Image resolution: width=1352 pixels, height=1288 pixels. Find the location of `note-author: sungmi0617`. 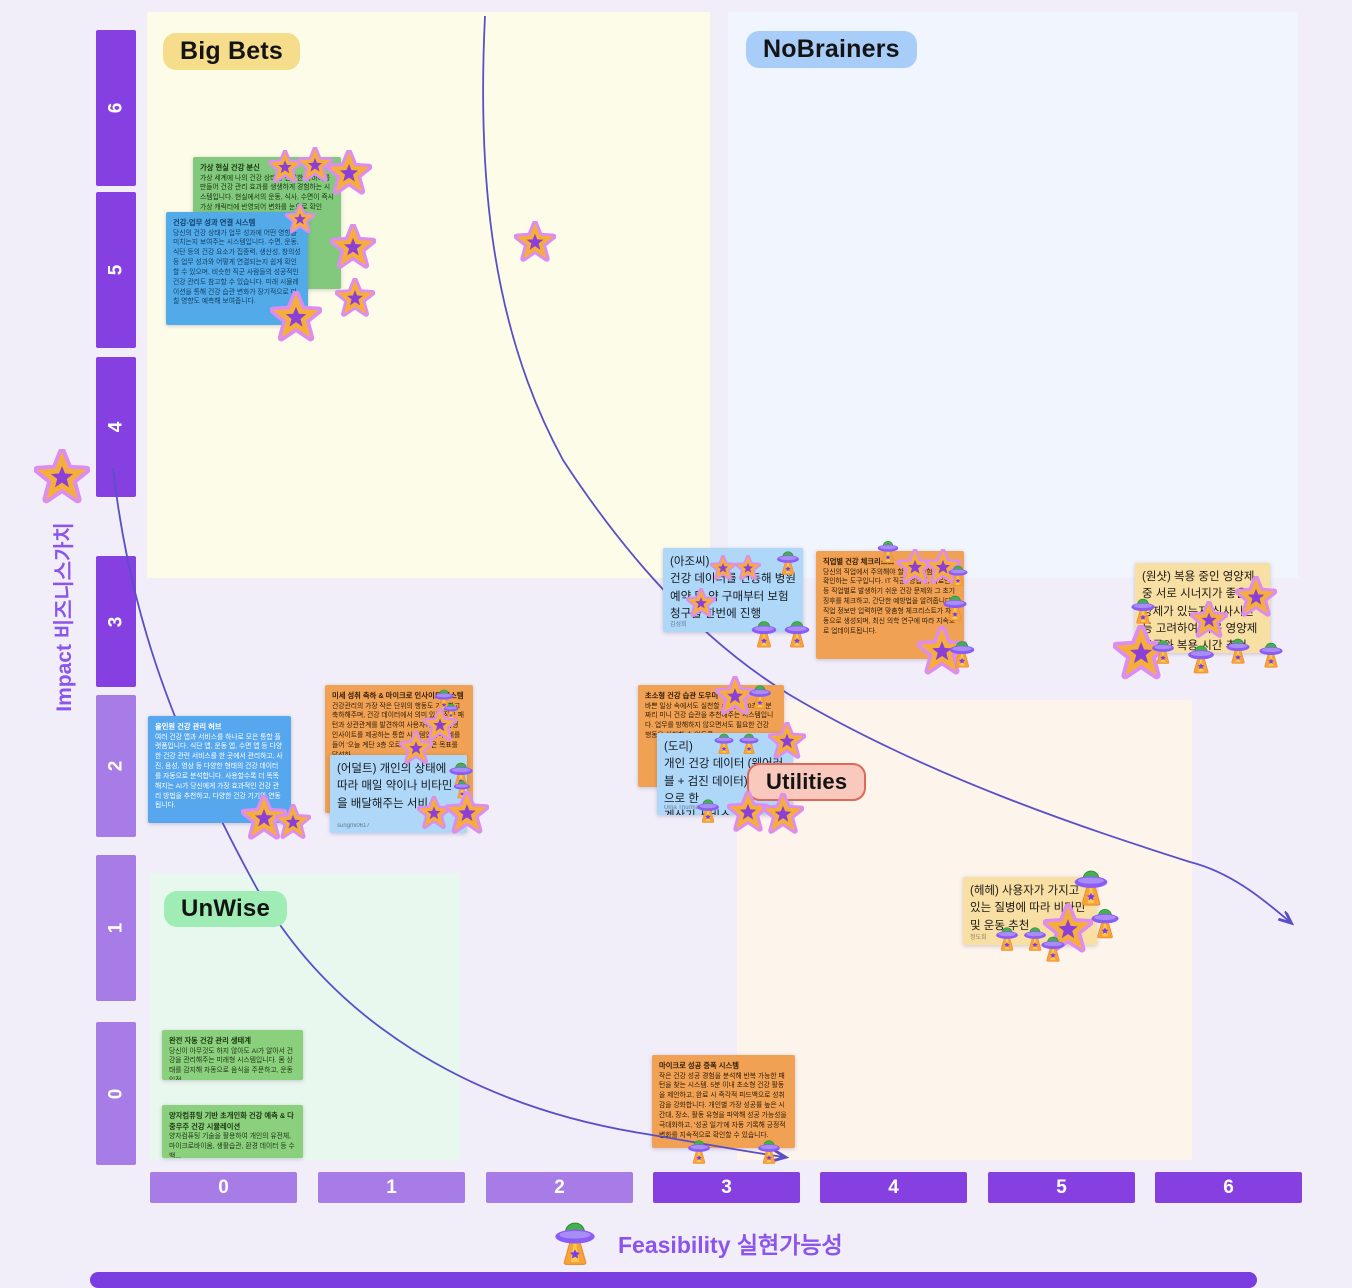

note-author: sungmi0617 is located at coordinates (353, 826).